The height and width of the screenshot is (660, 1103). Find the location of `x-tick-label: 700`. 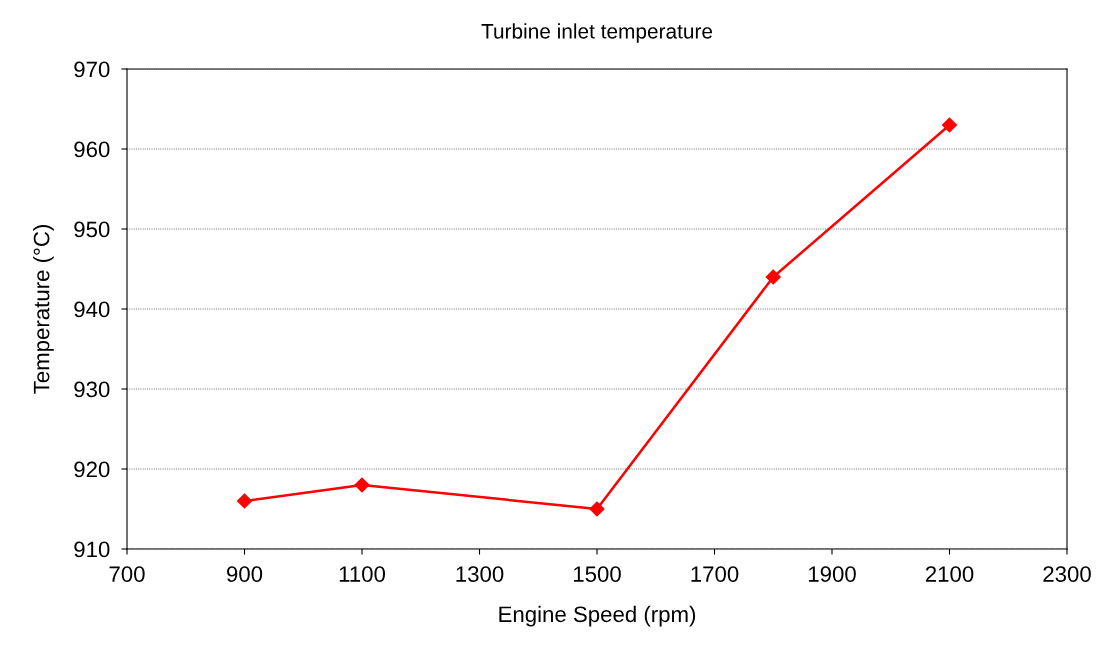

x-tick-label: 700 is located at coordinates (127, 574).